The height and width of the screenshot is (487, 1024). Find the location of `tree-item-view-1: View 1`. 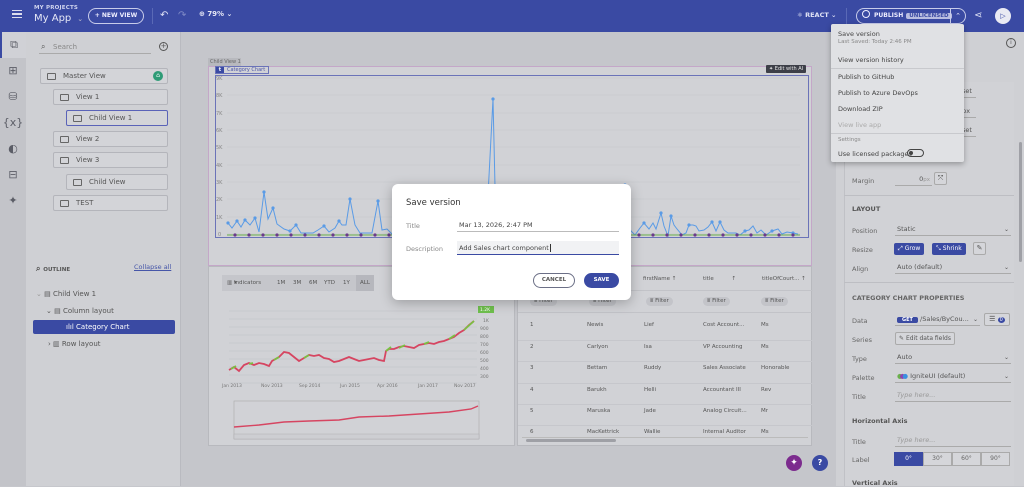

tree-item-view-1: View 1 is located at coordinates (110, 97).